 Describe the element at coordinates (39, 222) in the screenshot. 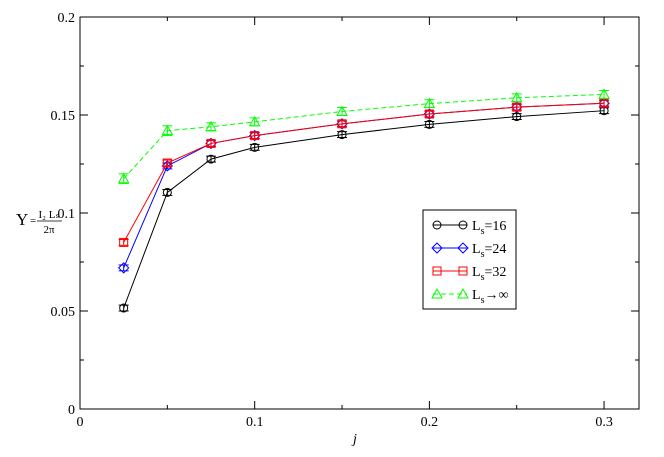

I see `y-axis-label: Υ = I₂ Lₛ 2π` at that location.